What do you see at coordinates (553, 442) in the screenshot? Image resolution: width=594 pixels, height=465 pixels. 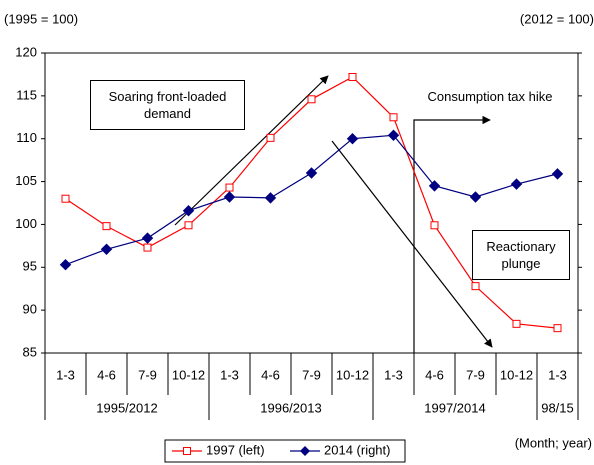 I see `x-axis-label: (Month; year)` at bounding box center [553, 442].